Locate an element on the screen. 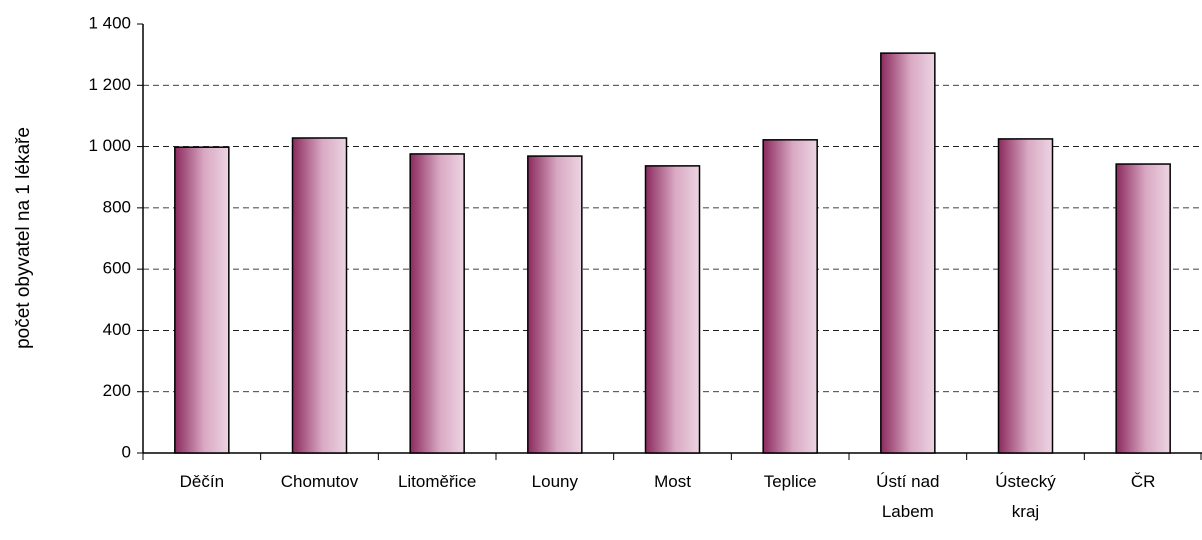 The height and width of the screenshot is (540, 1202). x-tick-label: Most is located at coordinates (672, 481).